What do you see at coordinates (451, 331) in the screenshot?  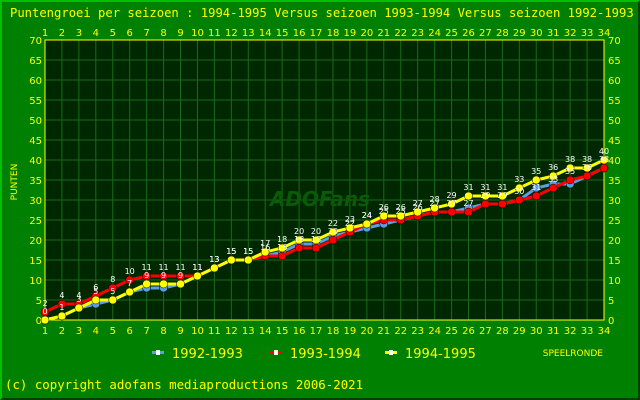 I see `x-tick-label-bottom: 25` at bounding box center [451, 331].